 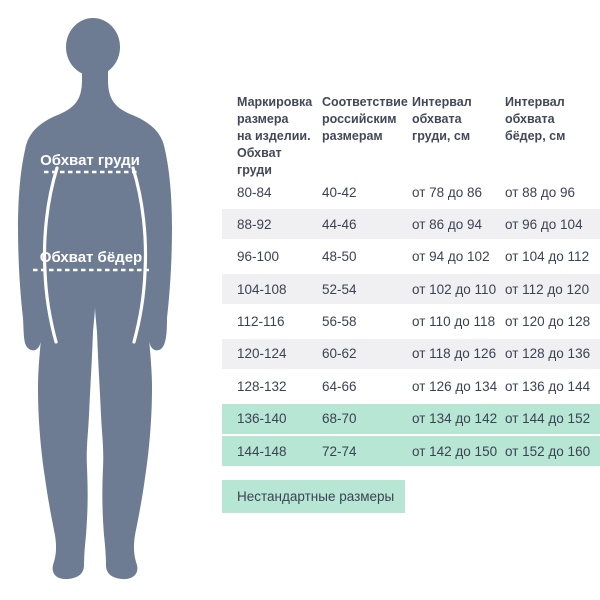 What do you see at coordinates (261, 322) in the screenshot?
I see `table-cell: 112-116` at bounding box center [261, 322].